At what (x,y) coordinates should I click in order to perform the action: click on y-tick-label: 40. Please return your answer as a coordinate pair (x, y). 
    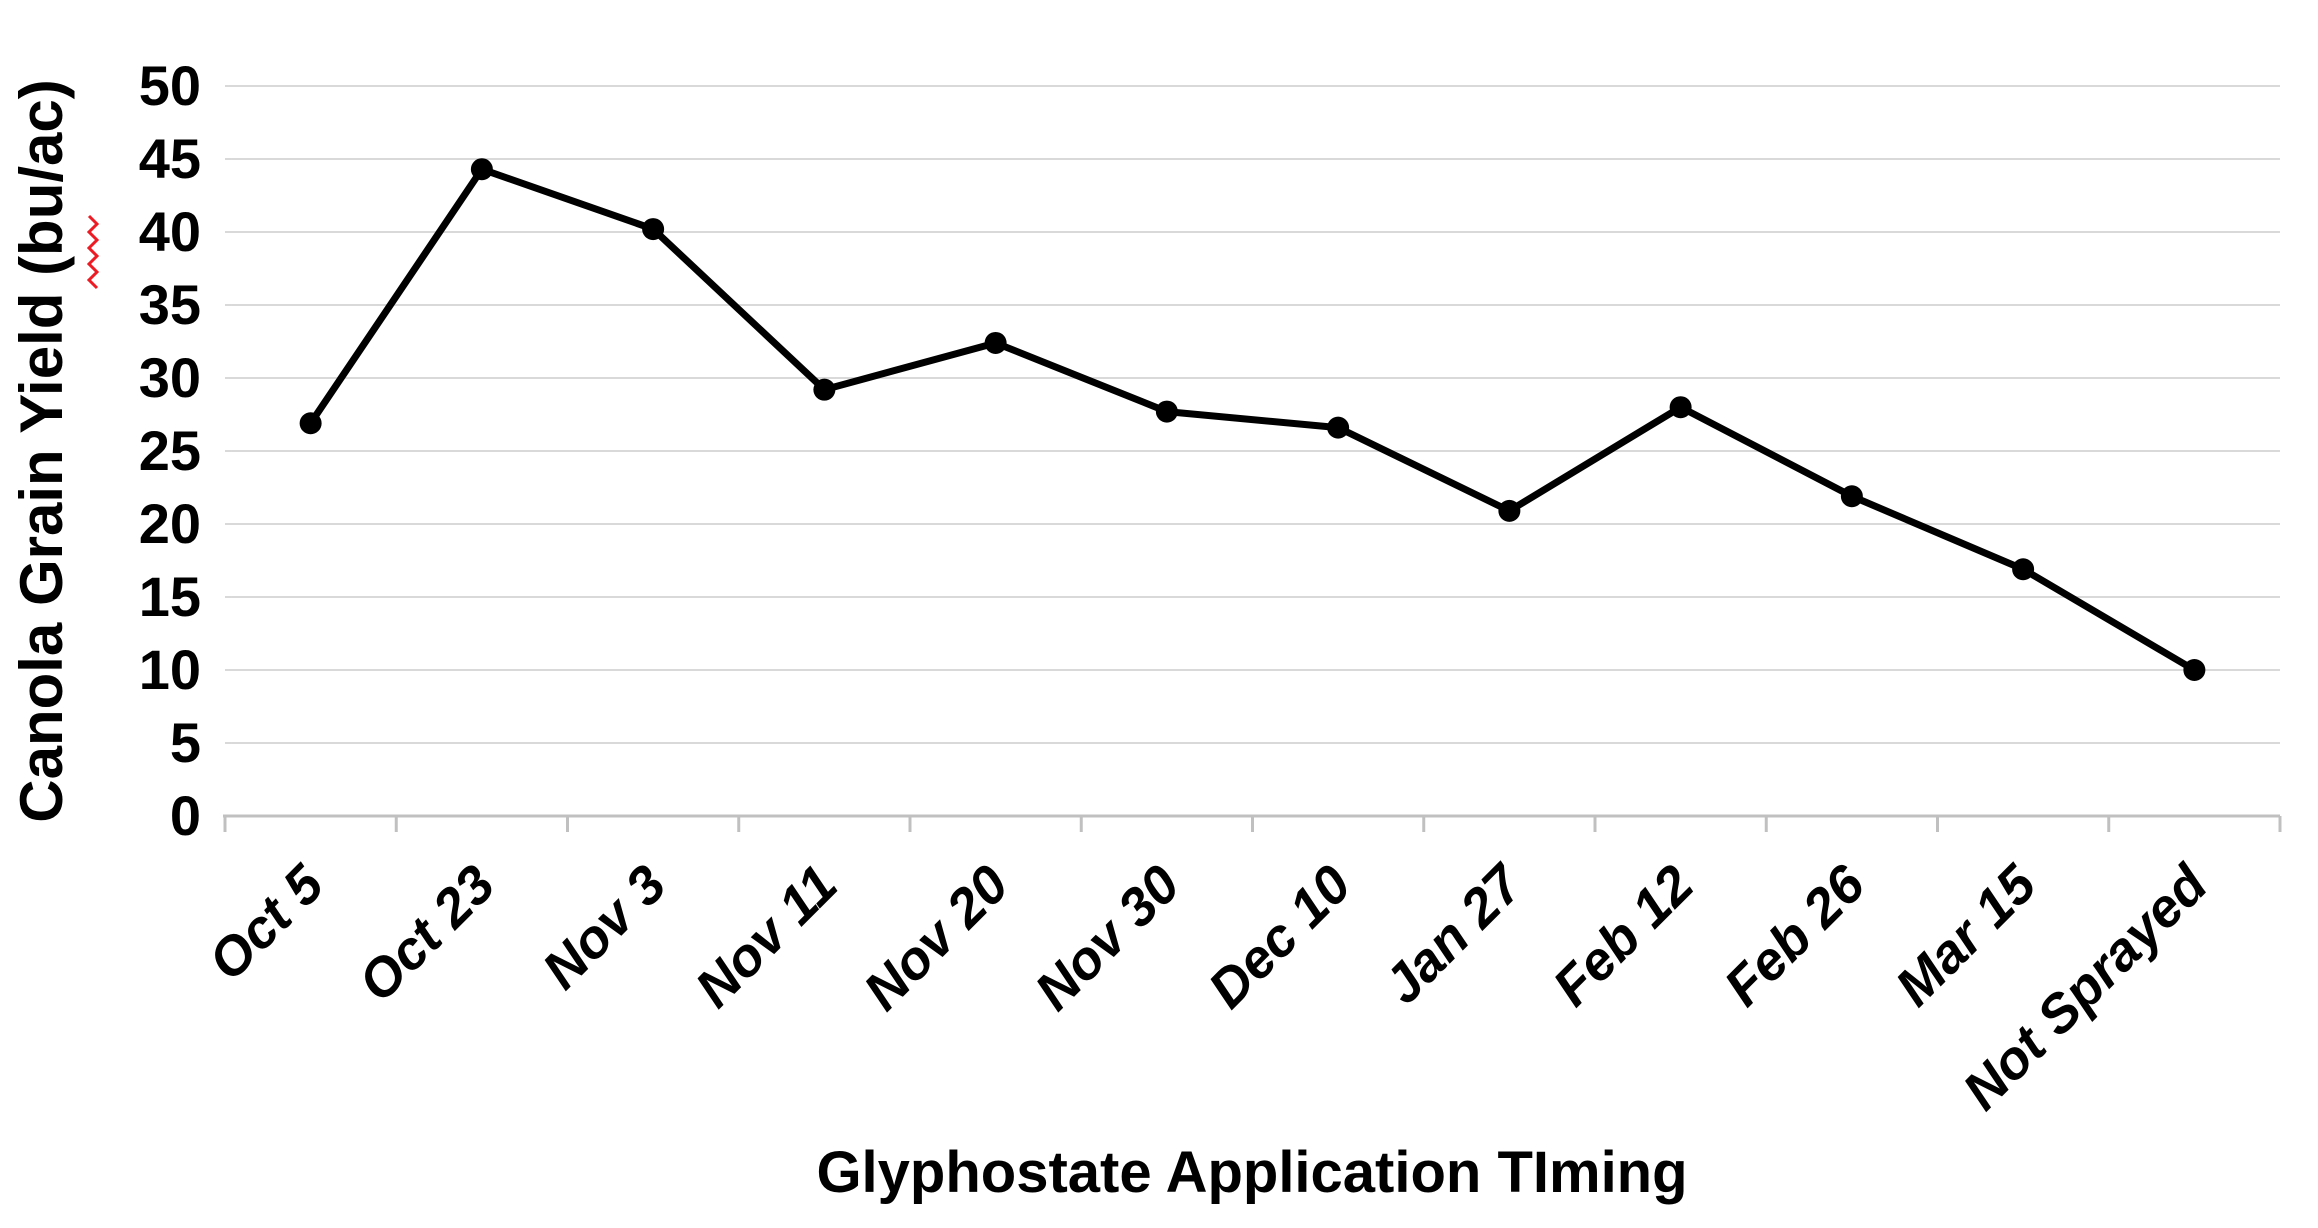
    Looking at the image, I should click on (170, 231).